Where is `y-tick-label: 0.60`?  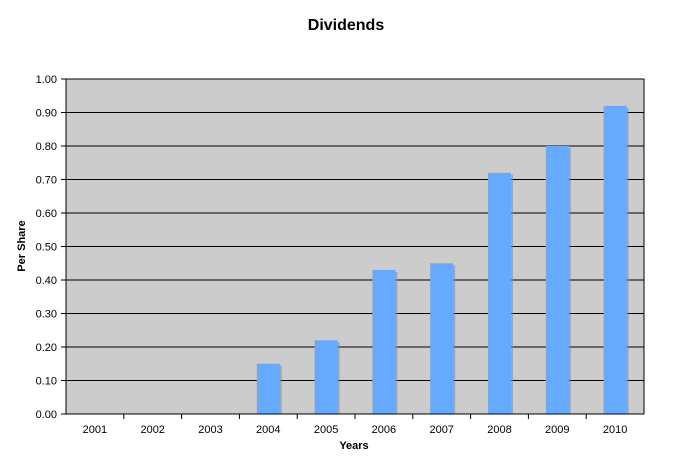
y-tick-label: 0.60 is located at coordinates (46, 214).